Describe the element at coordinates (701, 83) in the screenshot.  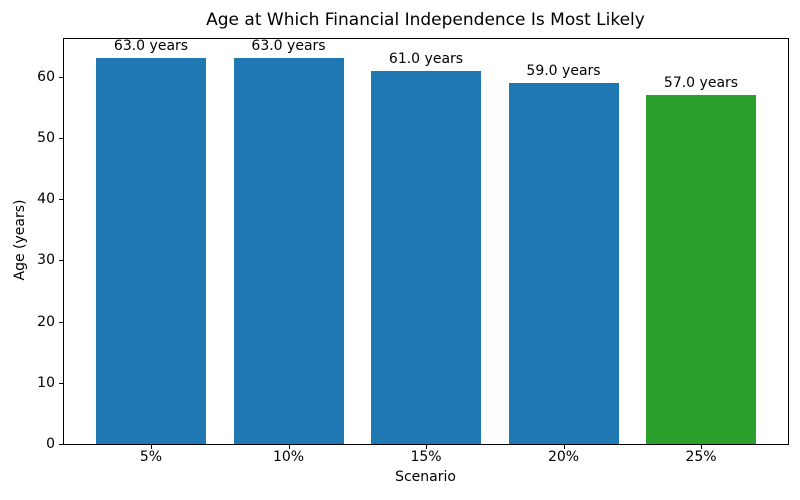
I see `bar-value-label: 57.0 years` at that location.